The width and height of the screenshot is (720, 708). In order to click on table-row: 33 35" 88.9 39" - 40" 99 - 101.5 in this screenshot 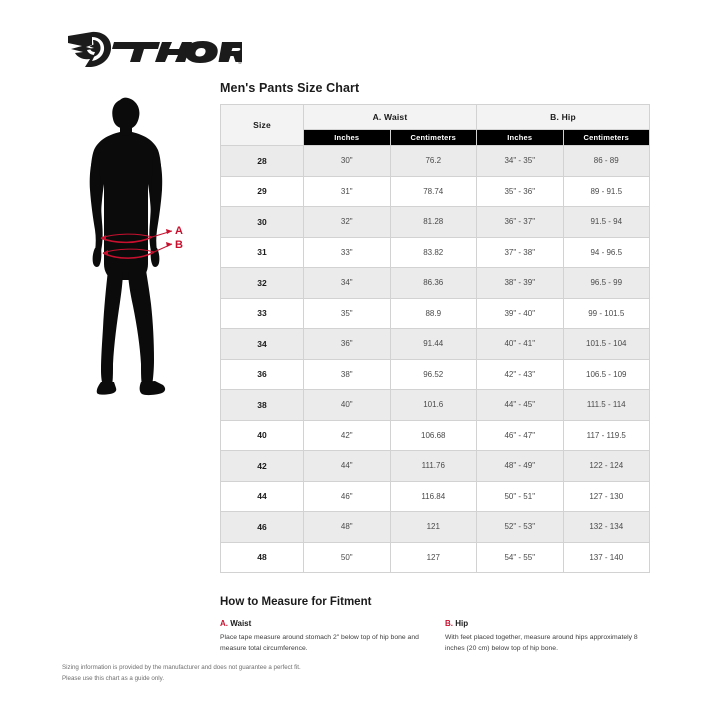, I will do `click(435, 313)`.